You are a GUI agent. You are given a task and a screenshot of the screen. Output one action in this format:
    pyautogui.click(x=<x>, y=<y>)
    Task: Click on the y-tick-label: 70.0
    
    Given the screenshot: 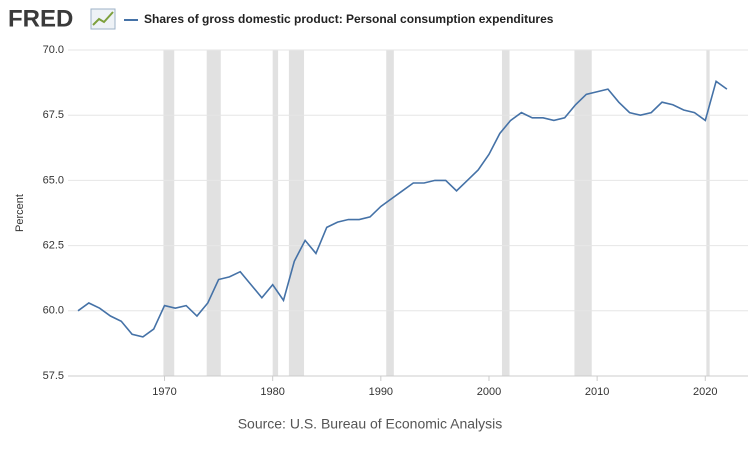 What is the action you would take?
    pyautogui.click(x=53, y=50)
    